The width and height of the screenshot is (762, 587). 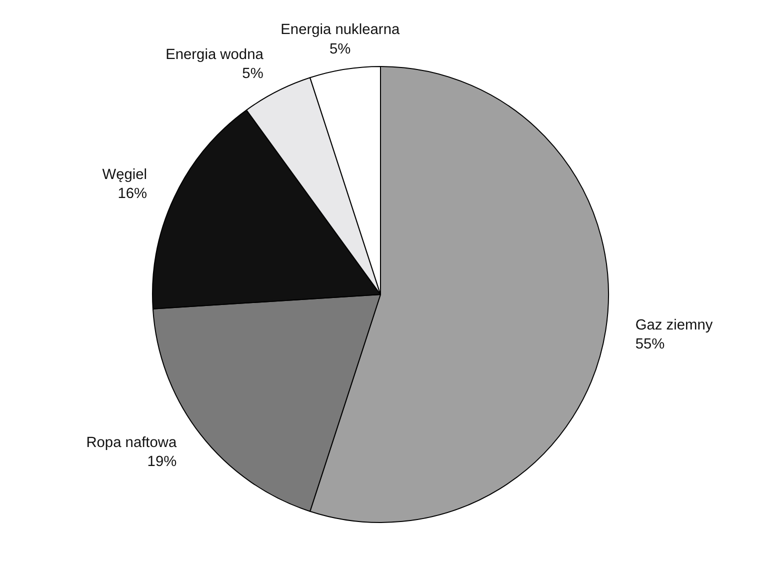 What do you see at coordinates (674, 325) in the screenshot?
I see `slice-label: Gaz ziemny` at bounding box center [674, 325].